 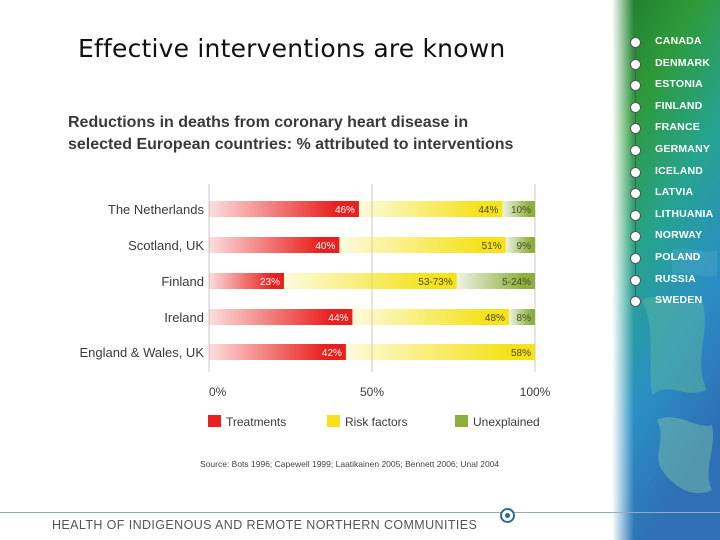 What do you see at coordinates (679, 170) in the screenshot?
I see `country-label: ICELAND` at bounding box center [679, 170].